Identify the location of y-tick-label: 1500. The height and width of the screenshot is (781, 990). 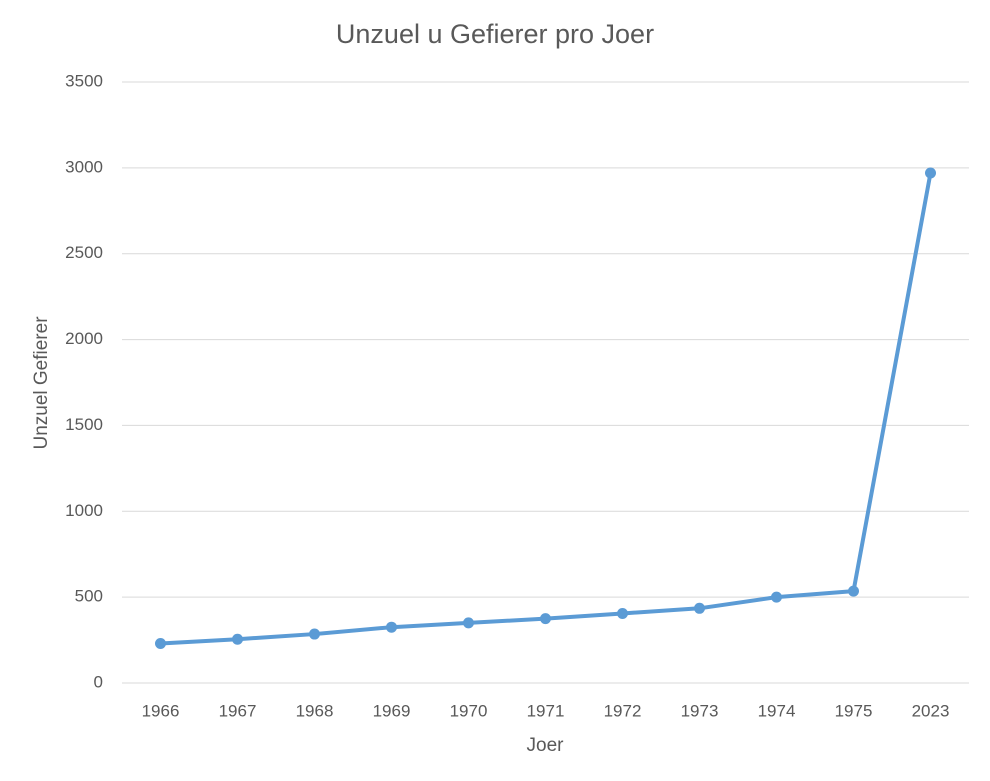
(84, 424).